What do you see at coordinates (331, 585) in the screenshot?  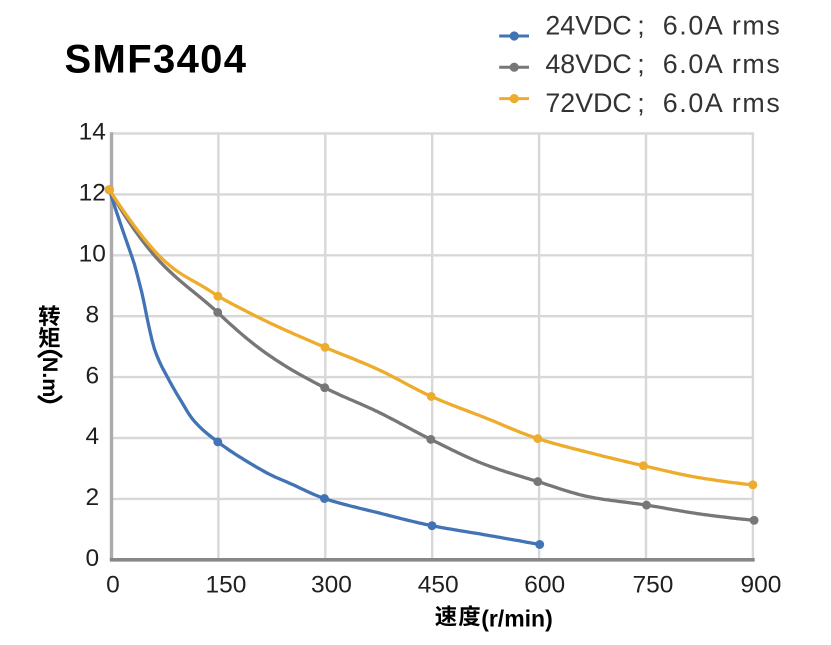 I see `svg-text: 300` at bounding box center [331, 585].